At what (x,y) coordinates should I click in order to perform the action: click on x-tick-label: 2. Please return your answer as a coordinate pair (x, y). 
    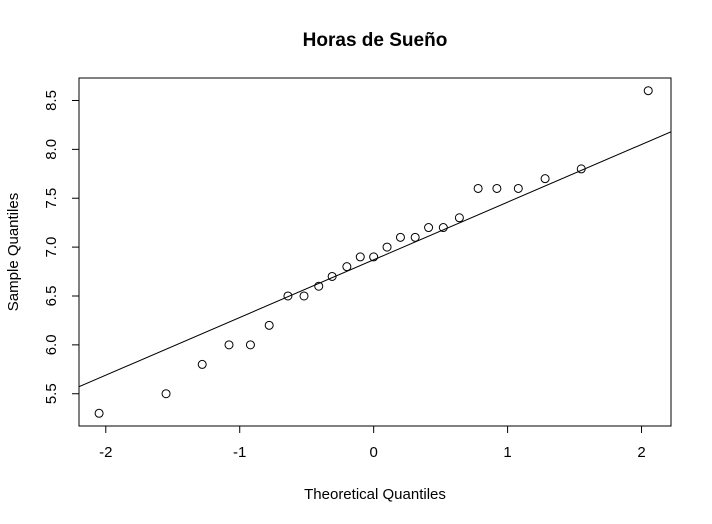
    Looking at the image, I should click on (641, 452).